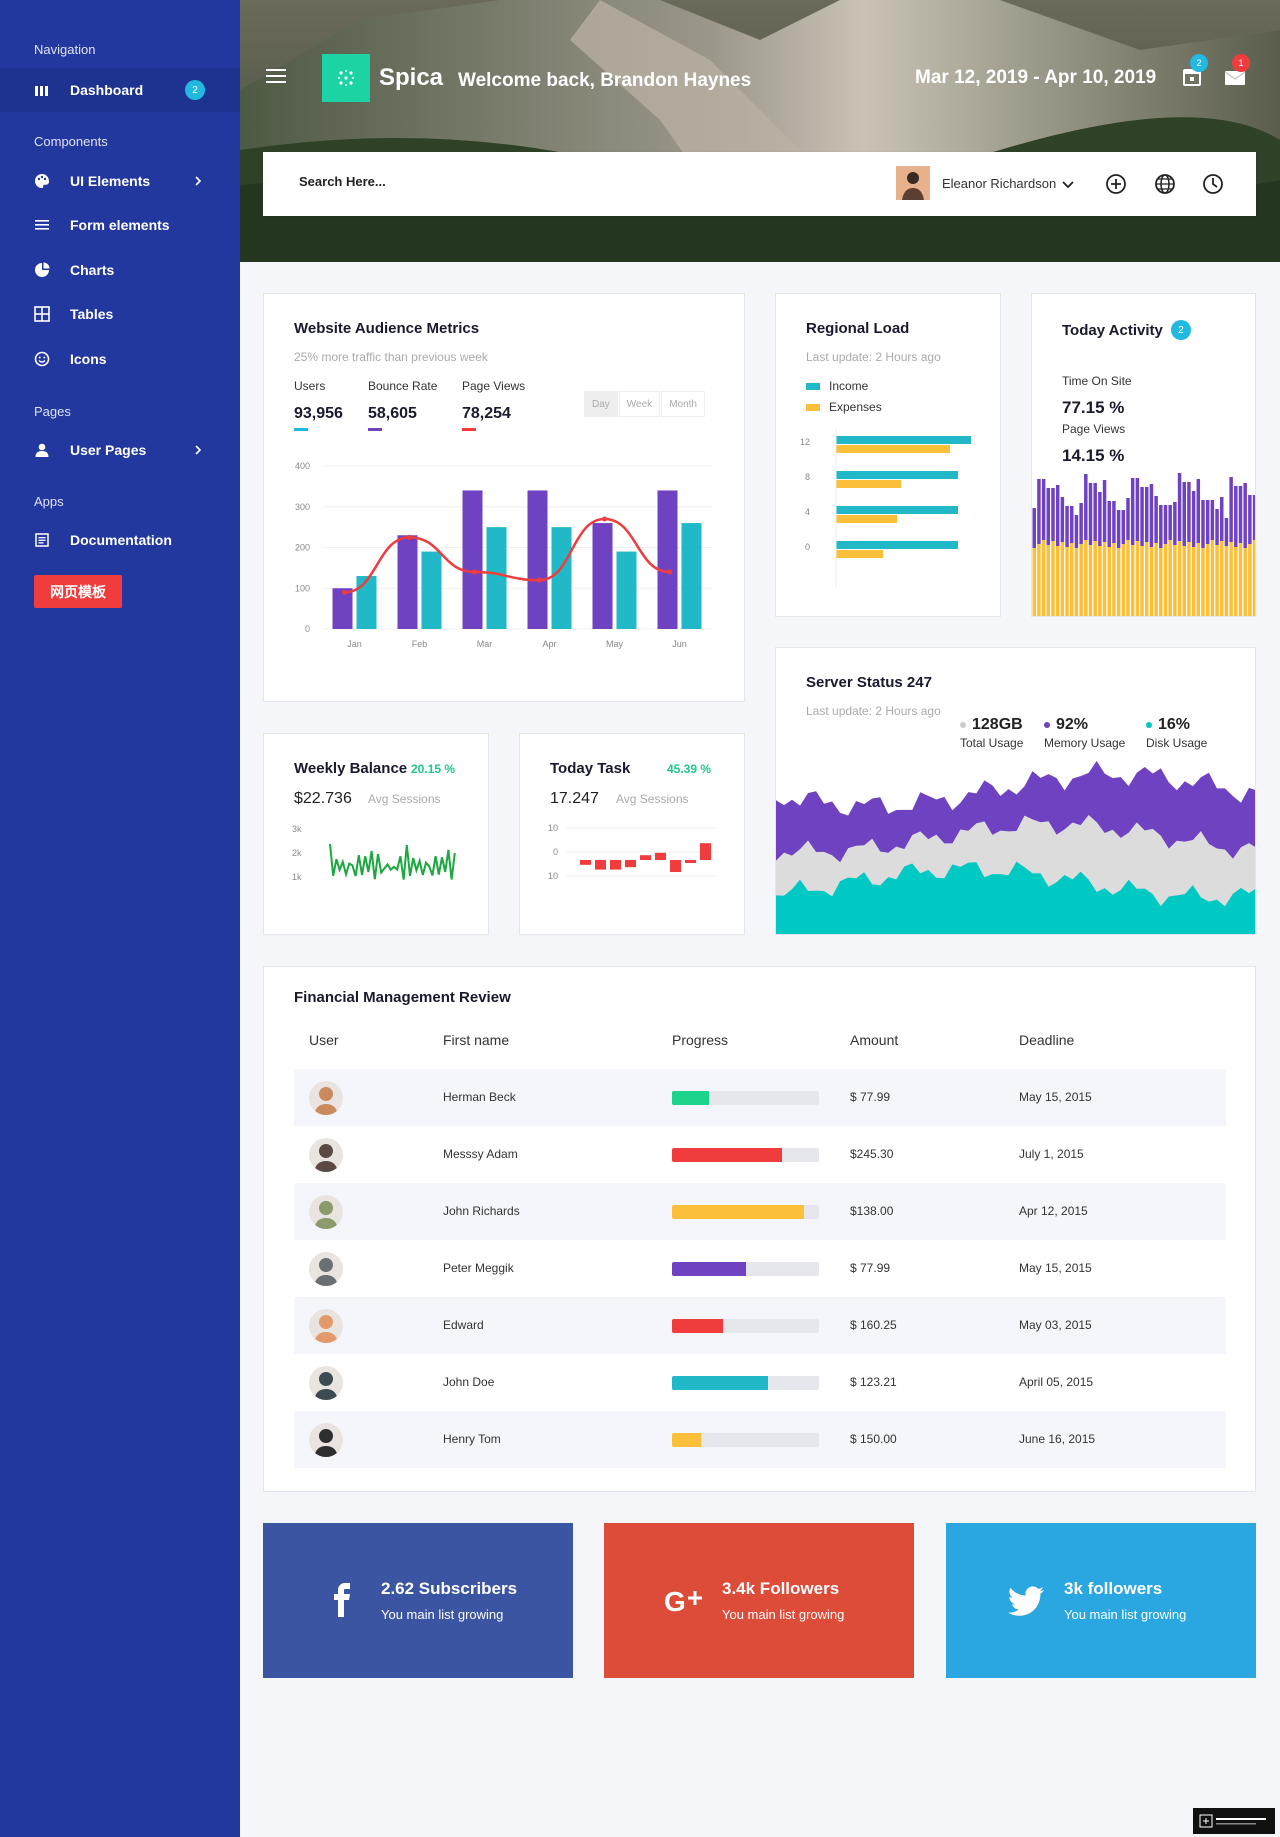  I want to click on weekly-line, so click(392, 861).